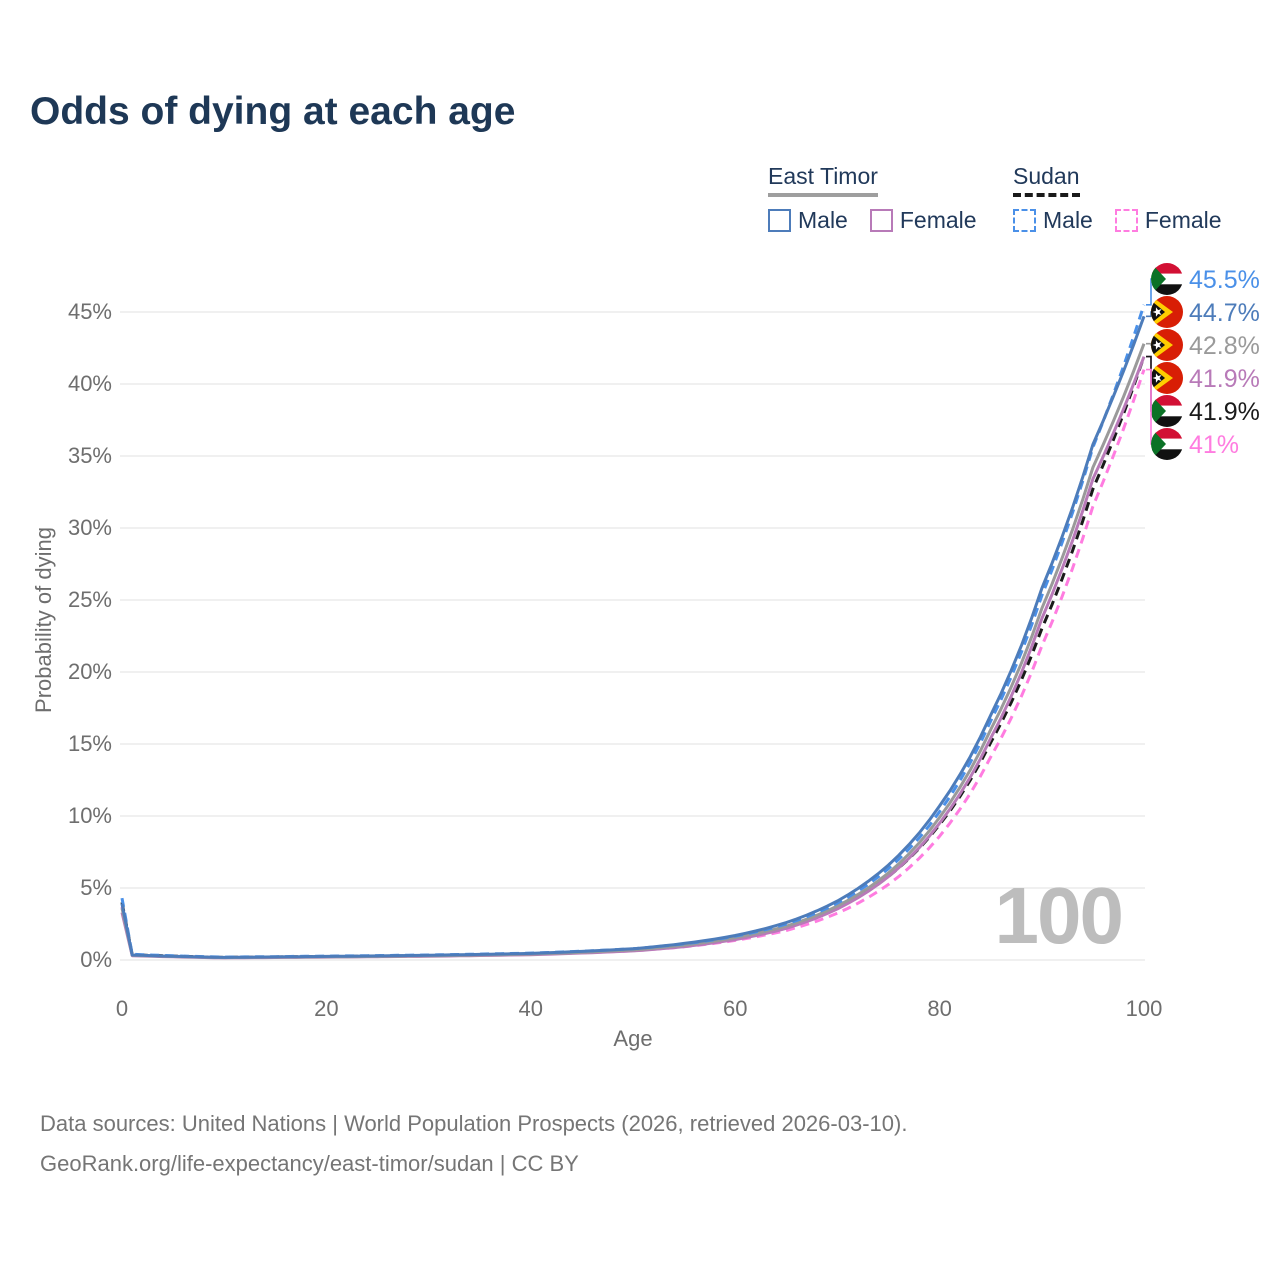 Image resolution: width=1280 pixels, height=1280 pixels. I want to click on end-label-sudan-male: 45.5%, so click(1224, 280).